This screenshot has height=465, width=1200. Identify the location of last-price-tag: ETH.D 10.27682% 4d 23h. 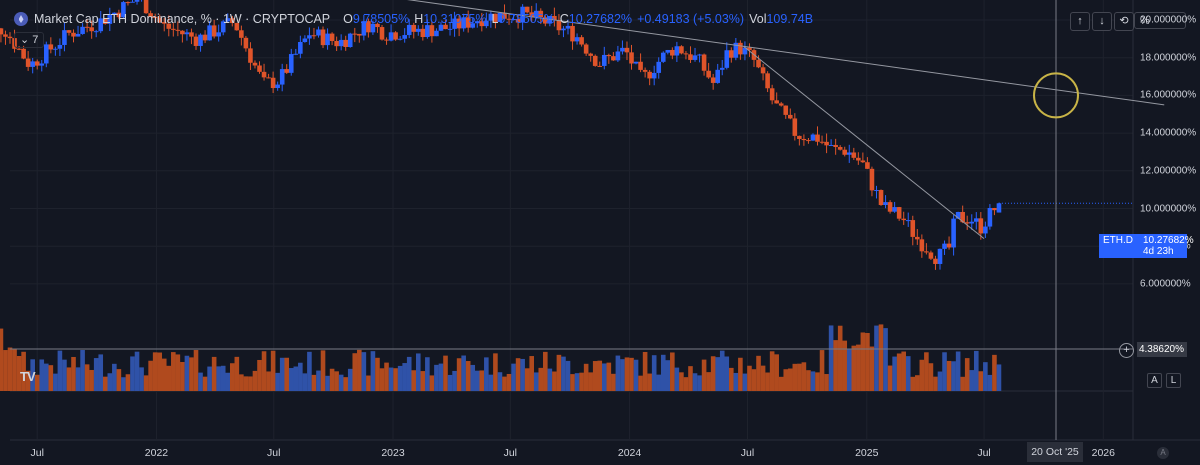
(1146, 246).